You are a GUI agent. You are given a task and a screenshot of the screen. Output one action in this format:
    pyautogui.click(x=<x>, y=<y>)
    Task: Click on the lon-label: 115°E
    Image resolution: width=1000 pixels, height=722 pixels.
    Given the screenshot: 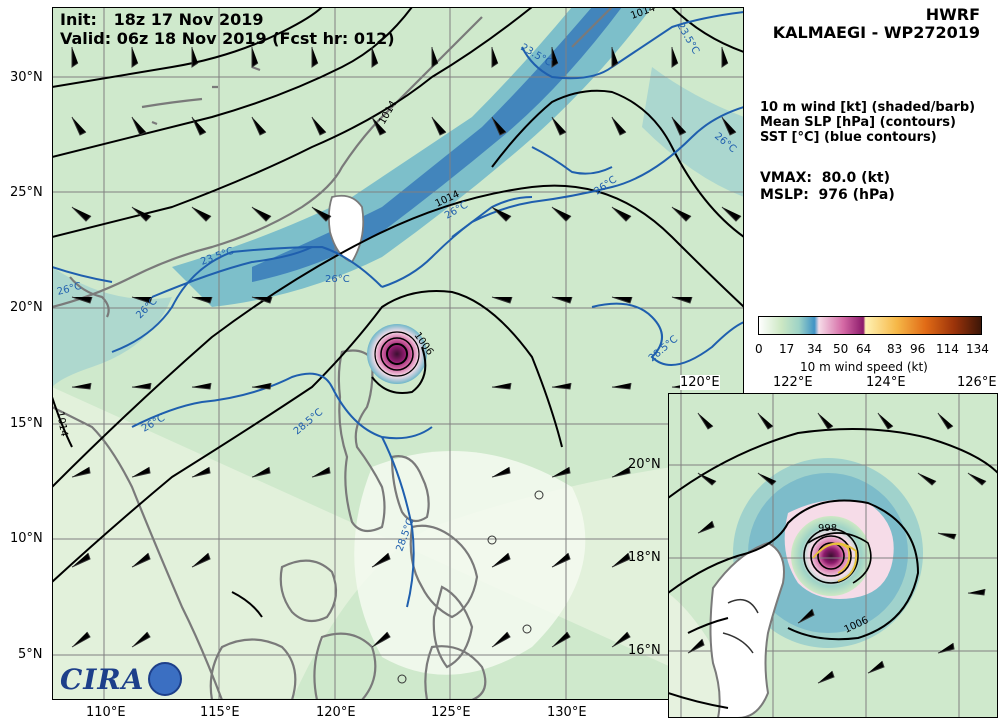 What is the action you would take?
    pyautogui.click(x=220, y=712)
    